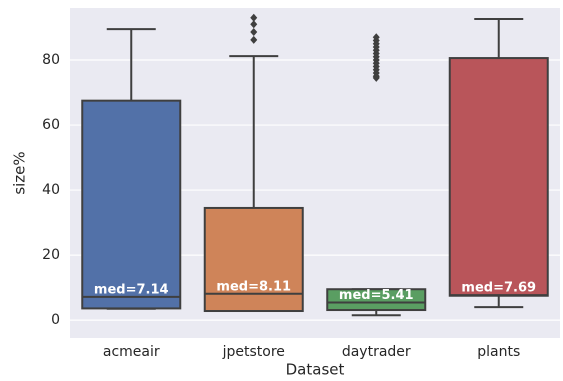 The height and width of the screenshot is (381, 563). What do you see at coordinates (253, 352) in the screenshot?
I see `x-tick-label: jpetstore` at bounding box center [253, 352].